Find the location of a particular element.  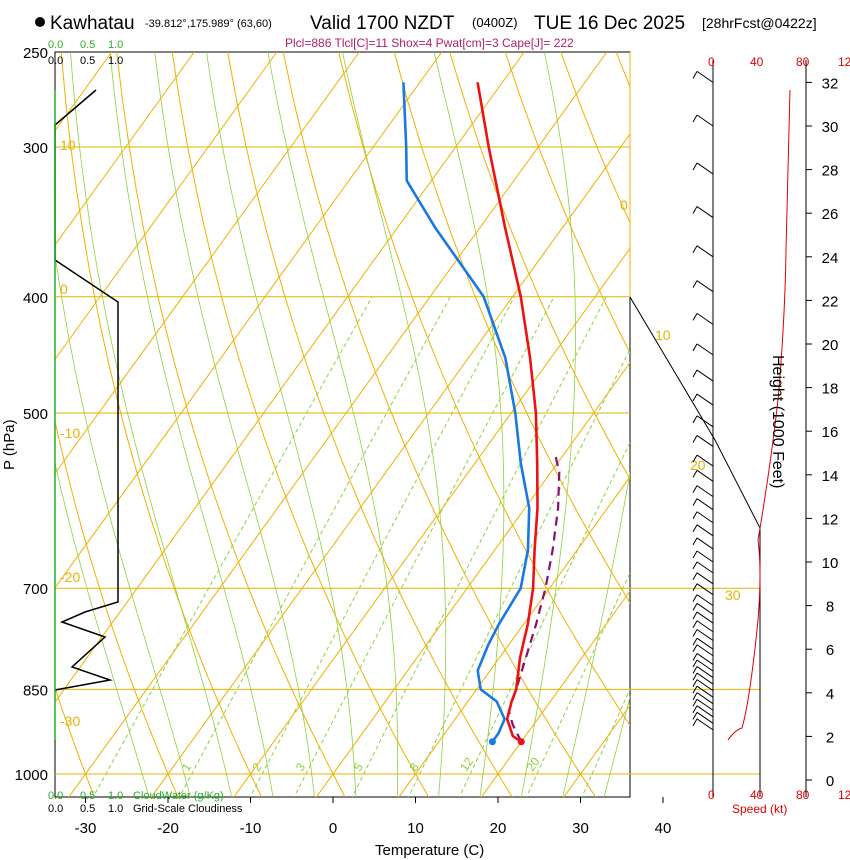

x-tick-label: 40 is located at coordinates (663, 828).